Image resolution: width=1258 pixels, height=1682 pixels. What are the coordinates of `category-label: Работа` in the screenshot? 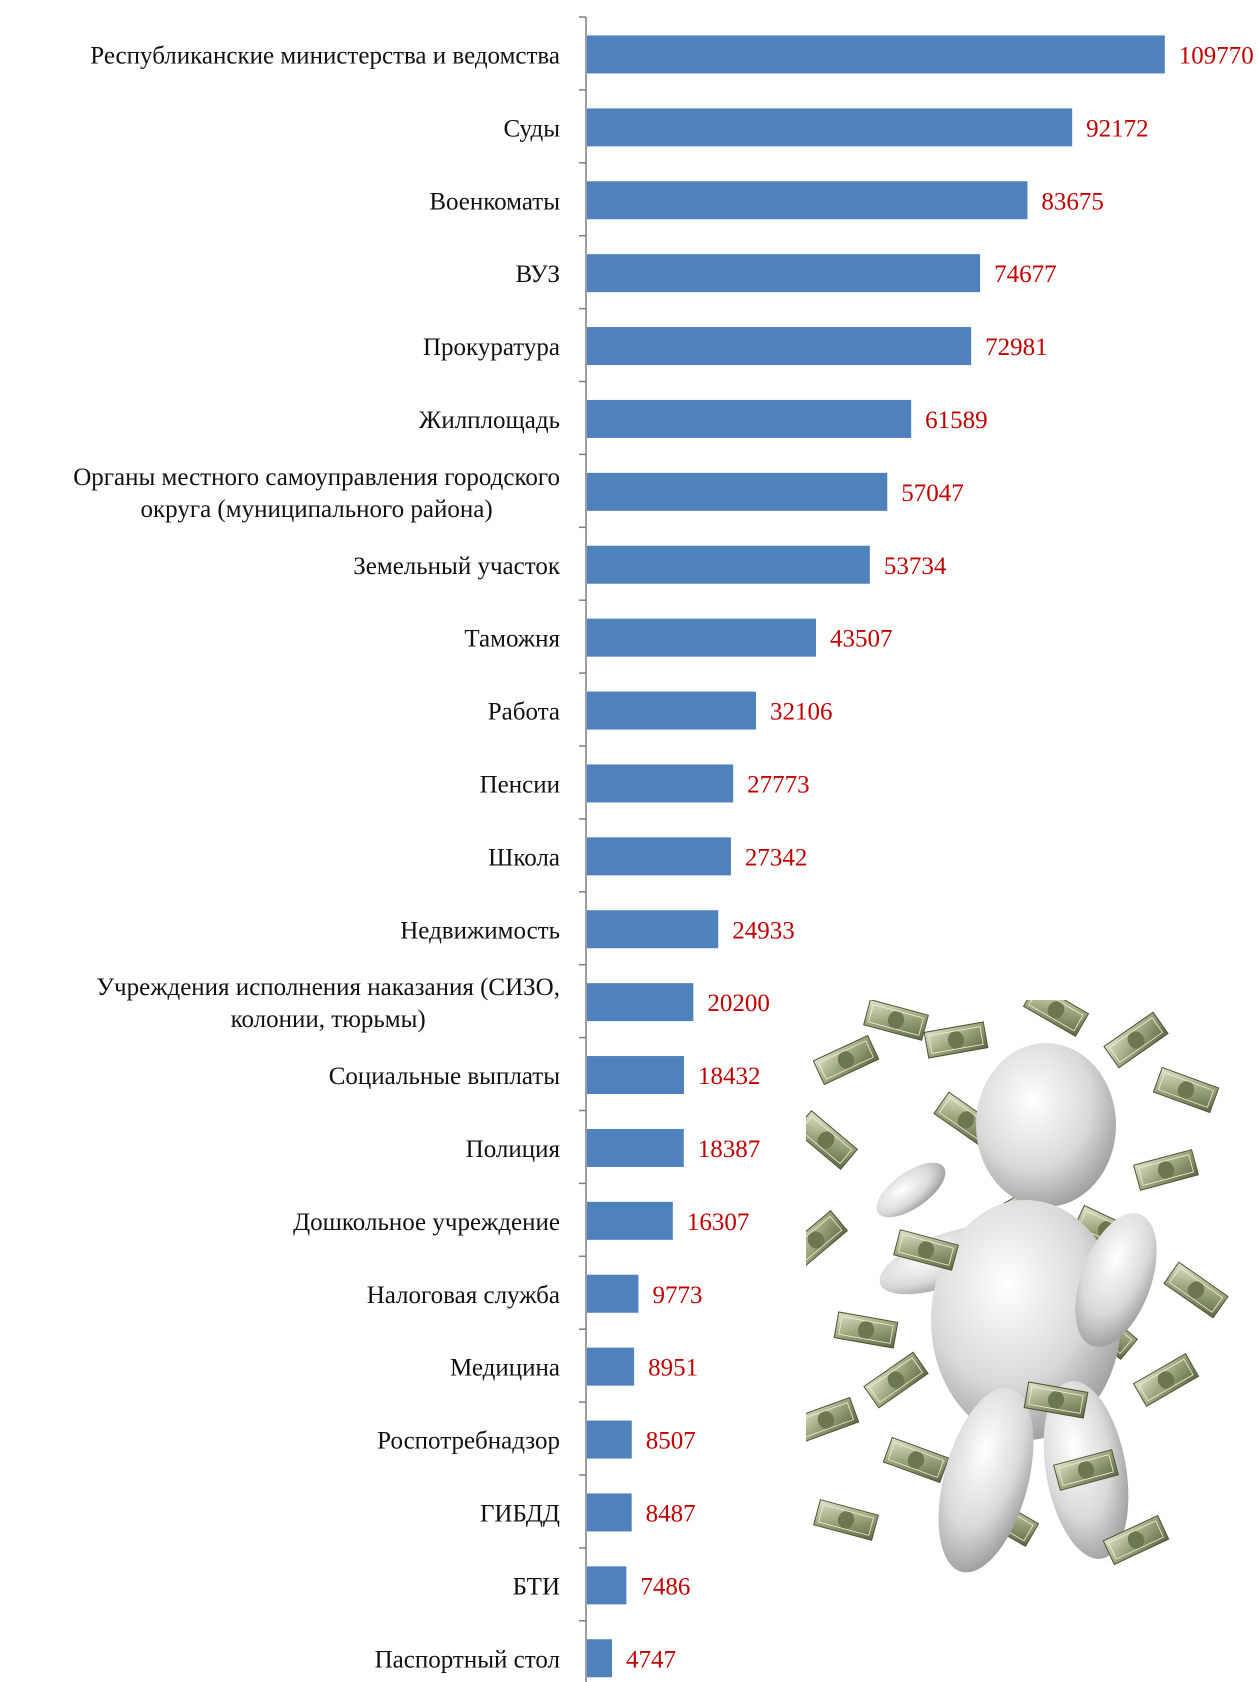 It's located at (524, 712).